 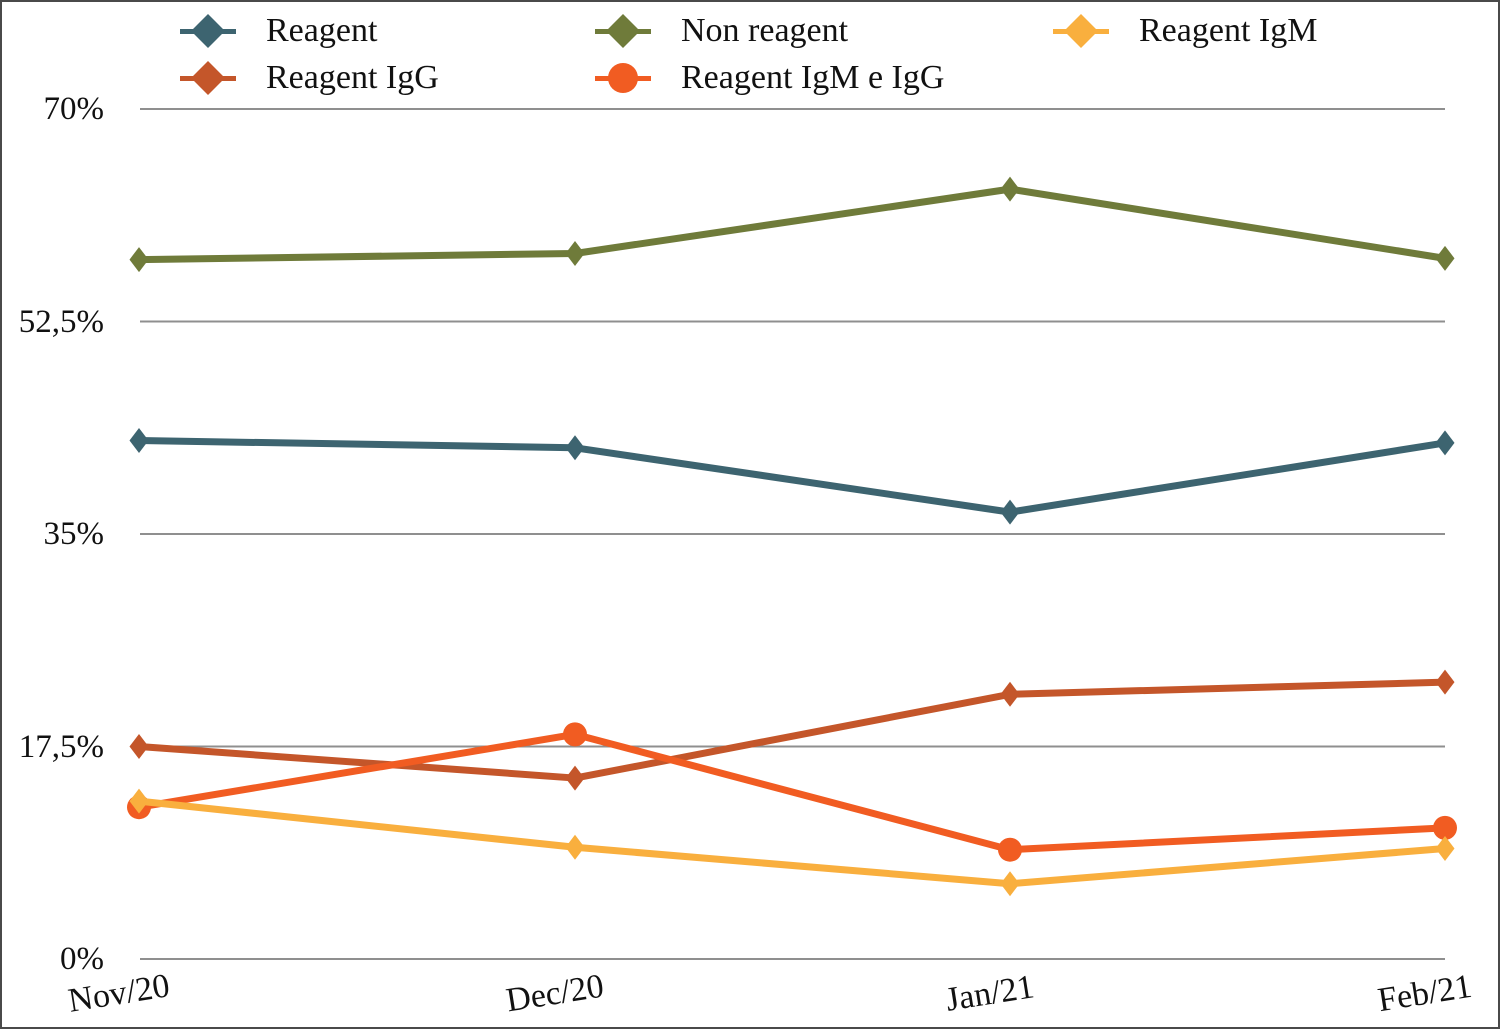 I want to click on circle-marker-icon, so click(x=623, y=78).